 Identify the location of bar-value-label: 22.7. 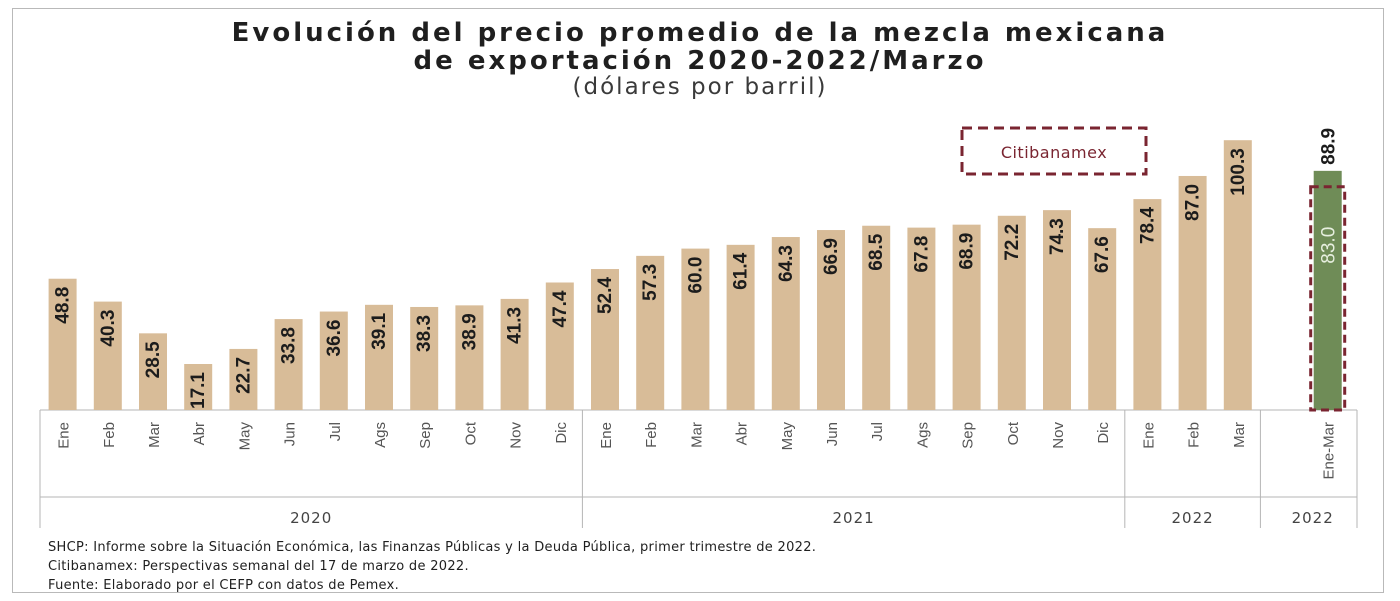
(243, 375).